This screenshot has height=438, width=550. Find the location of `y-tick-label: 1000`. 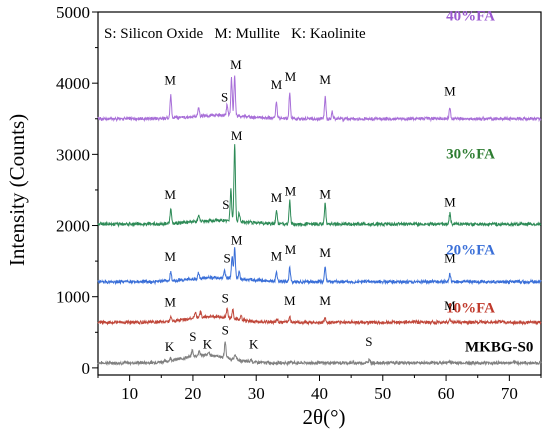

y-tick-label: 1000 is located at coordinates (73, 297).